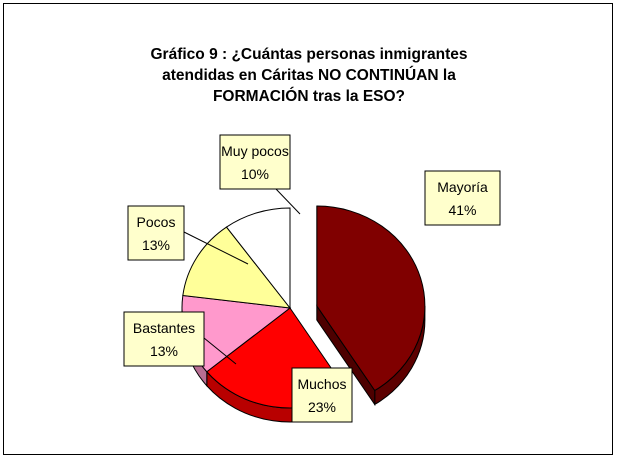  I want to click on chart-title-line-2: atendidas en Cáritas NO CONTINÚAN la, so click(309, 75).